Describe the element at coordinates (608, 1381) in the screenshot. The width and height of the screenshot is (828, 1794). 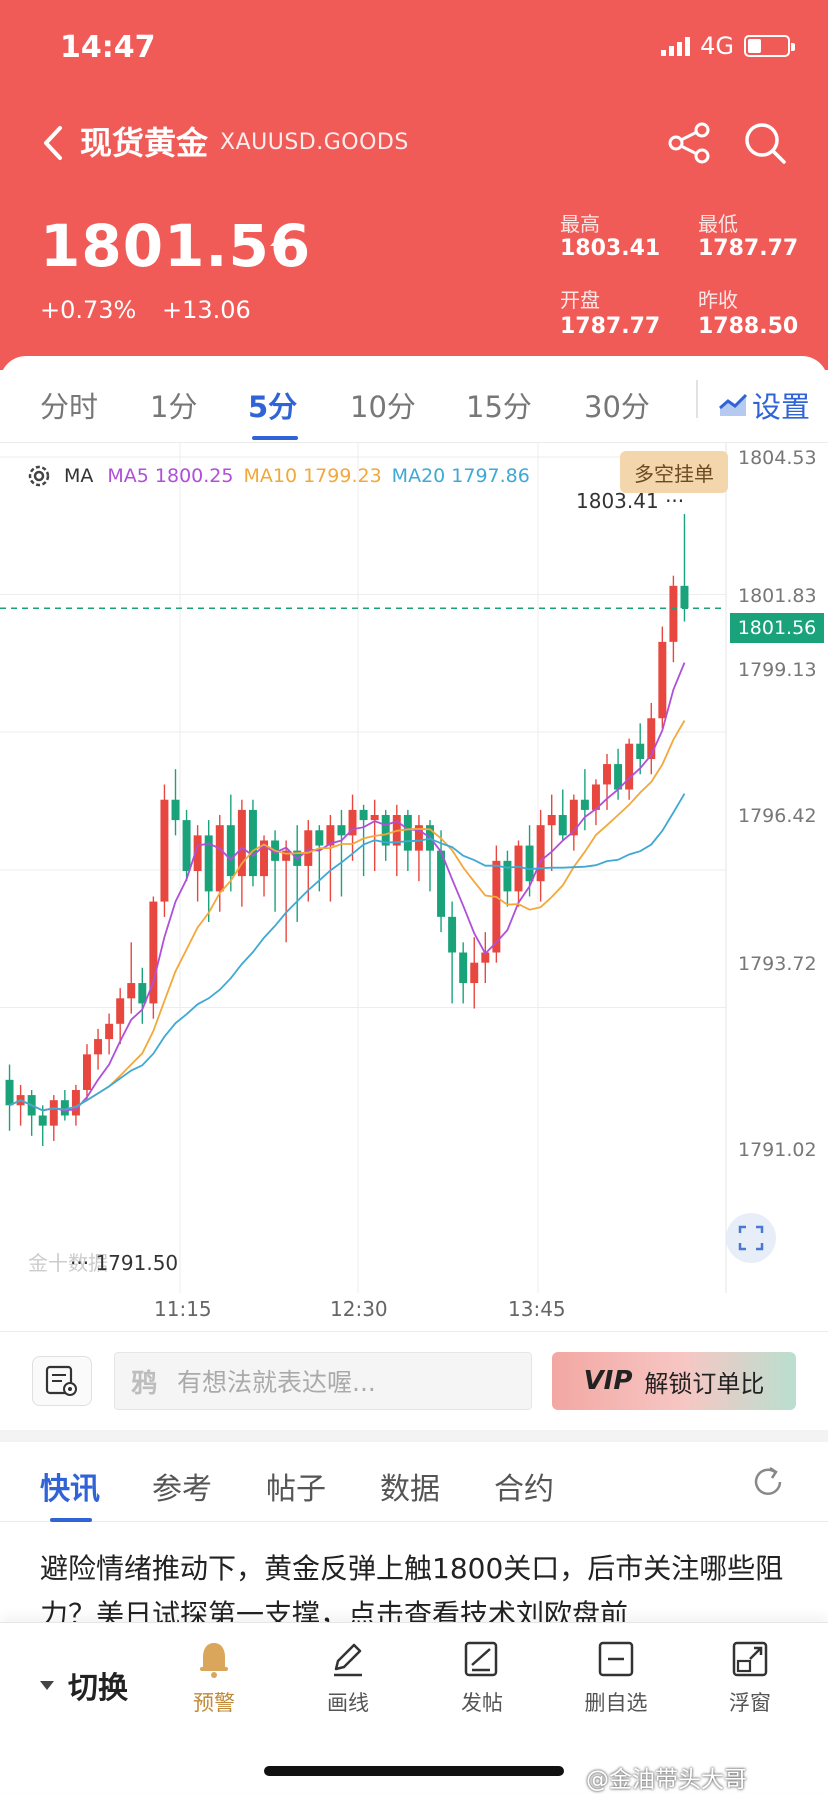
I see `vip-badge: VIP` at that location.